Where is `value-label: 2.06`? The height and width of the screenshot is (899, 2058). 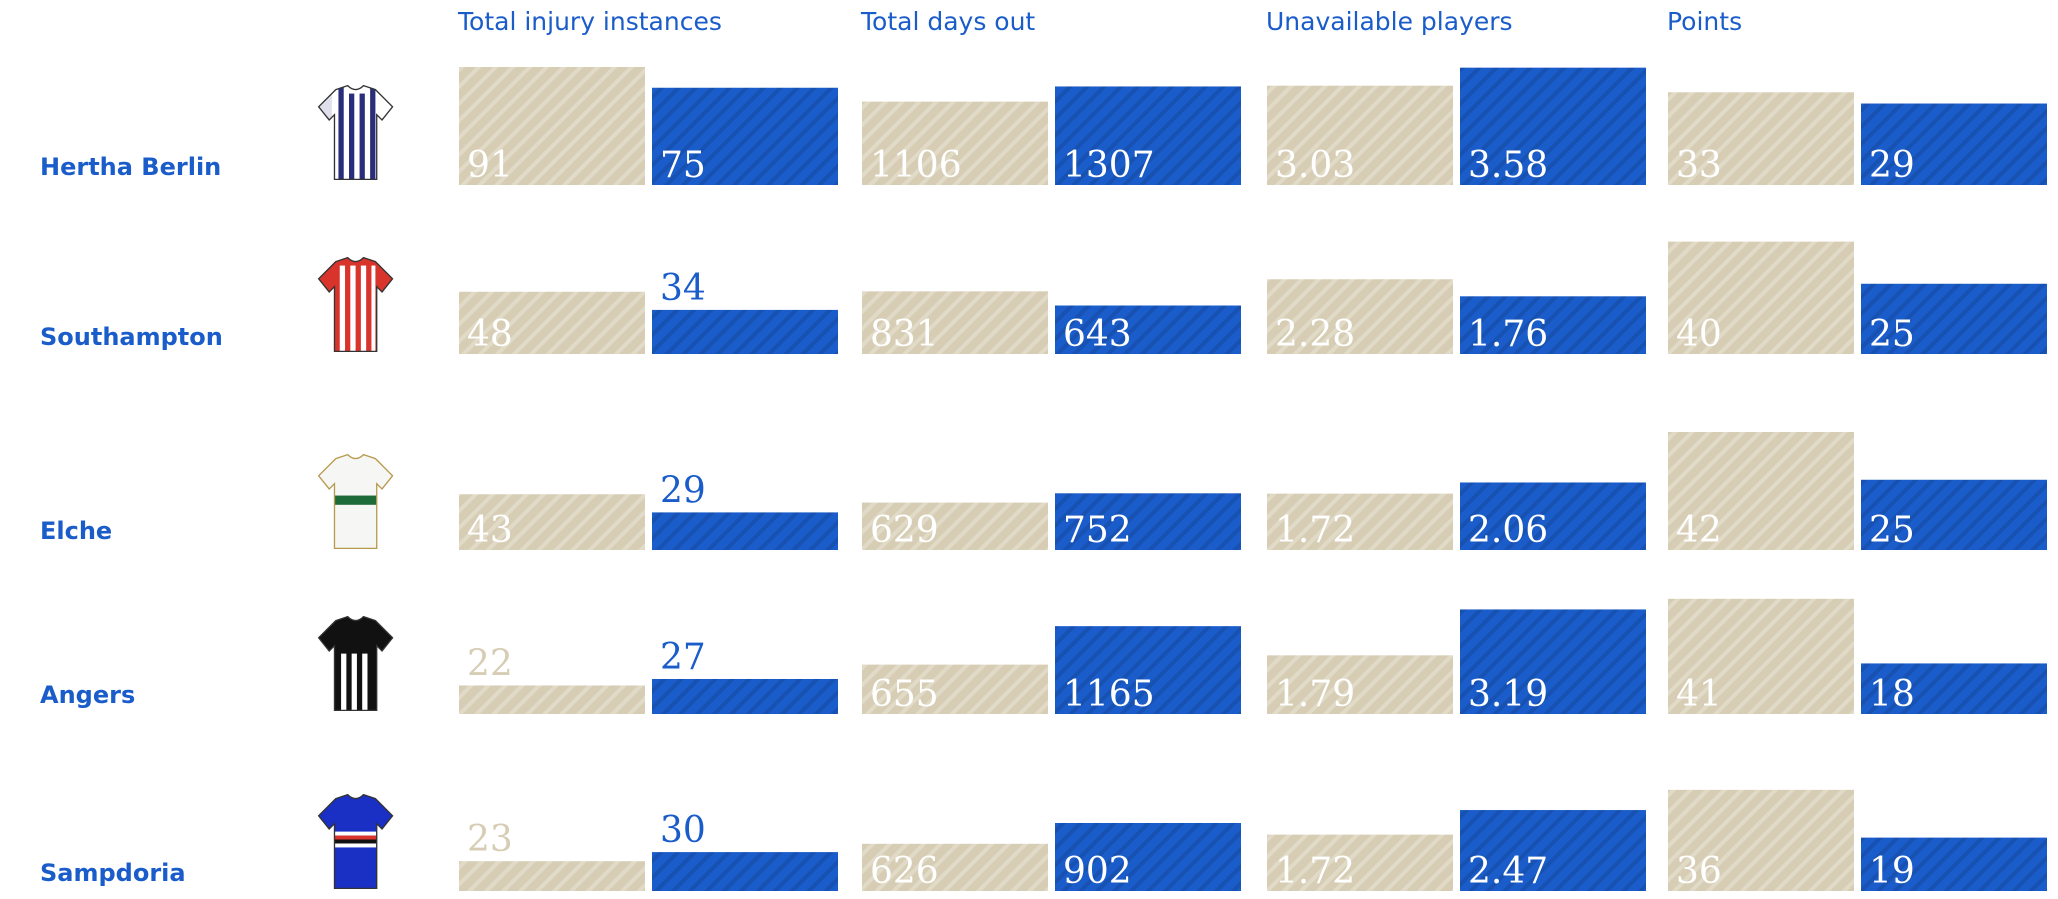 value-label: 2.06 is located at coordinates (1508, 530).